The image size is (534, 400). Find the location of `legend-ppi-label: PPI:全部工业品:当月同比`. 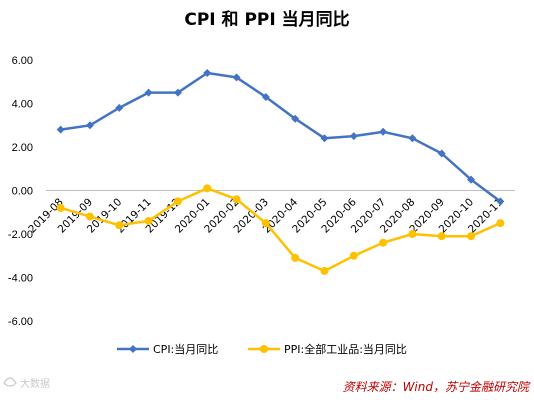

legend-ppi-label: PPI:全部工业品:当月同比 is located at coordinates (345, 349).